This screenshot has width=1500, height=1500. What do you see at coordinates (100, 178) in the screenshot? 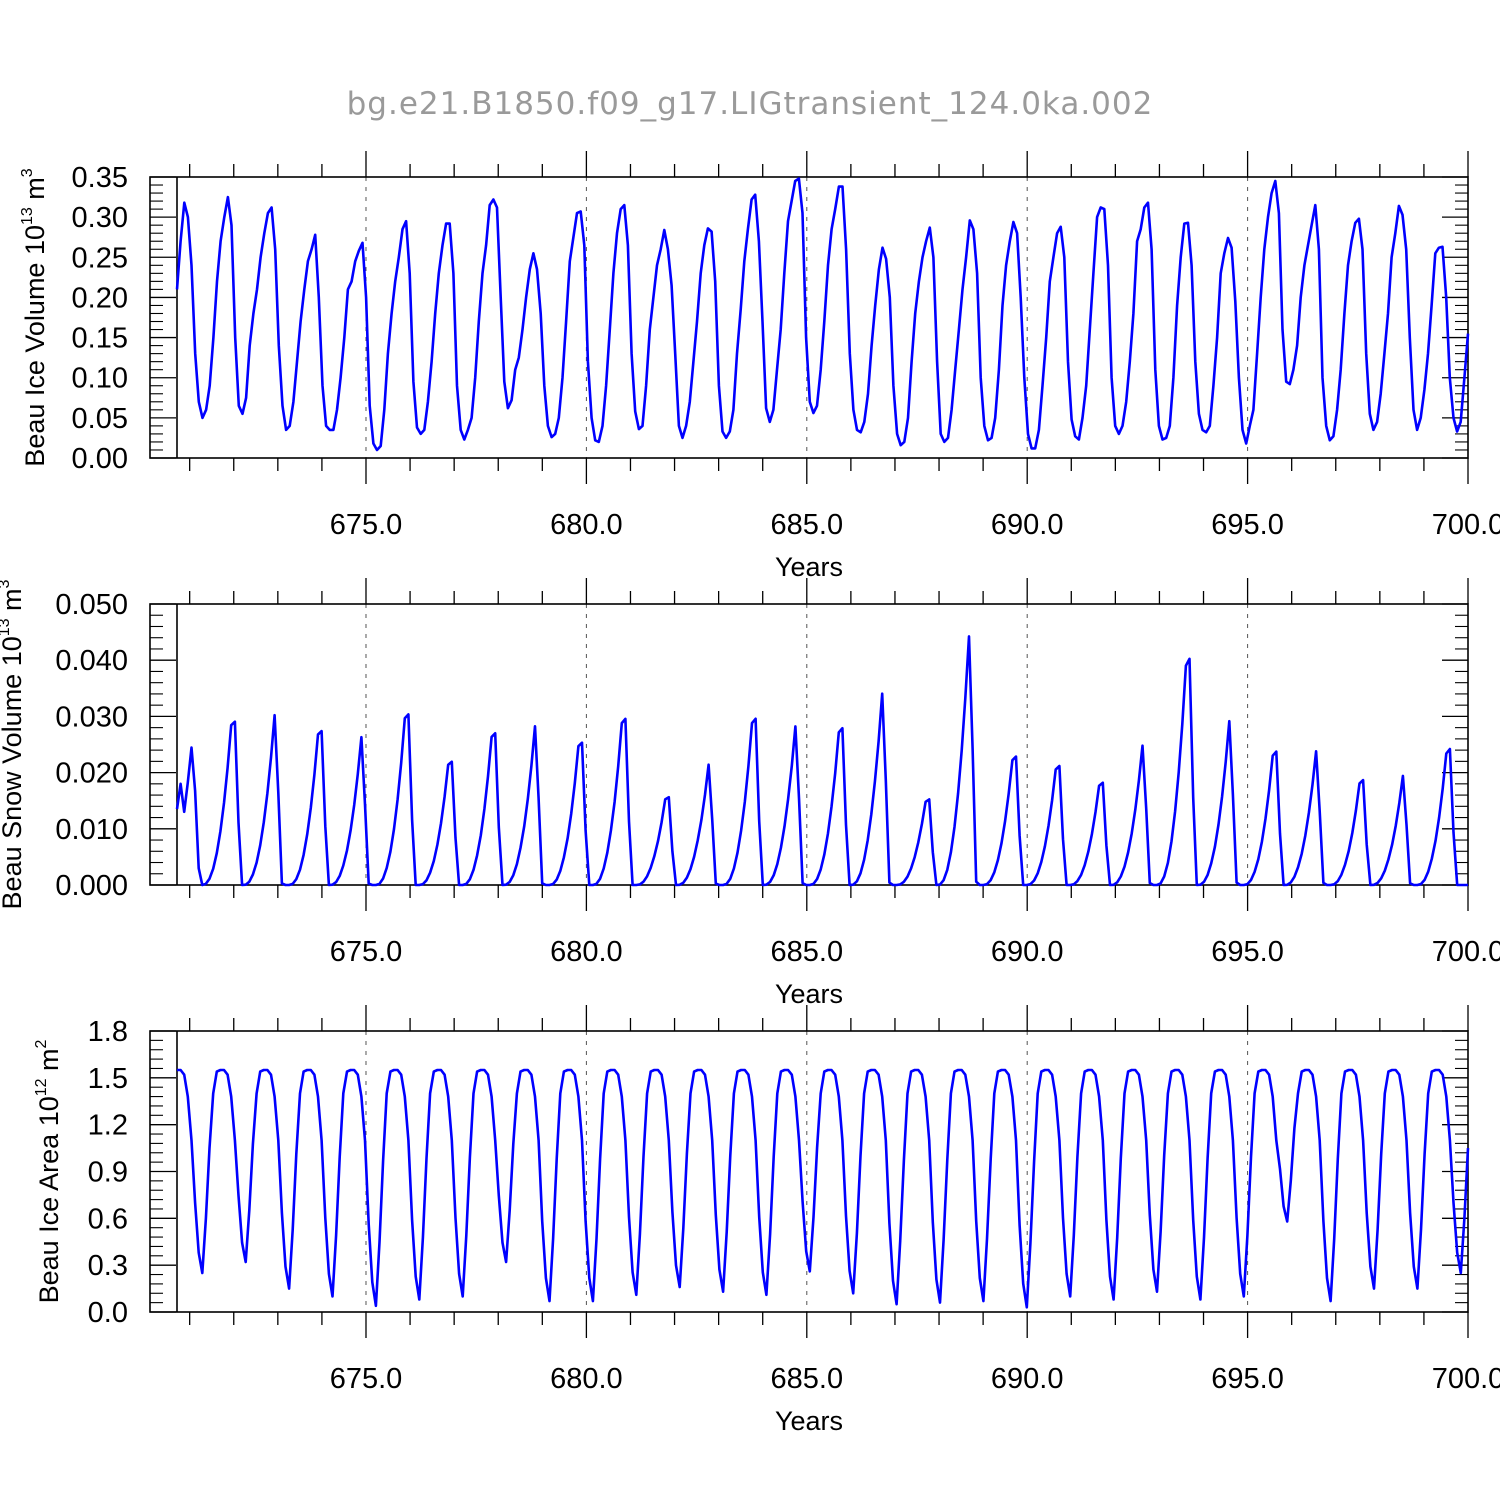
I see `y-tick-label: 0.35` at bounding box center [100, 178].